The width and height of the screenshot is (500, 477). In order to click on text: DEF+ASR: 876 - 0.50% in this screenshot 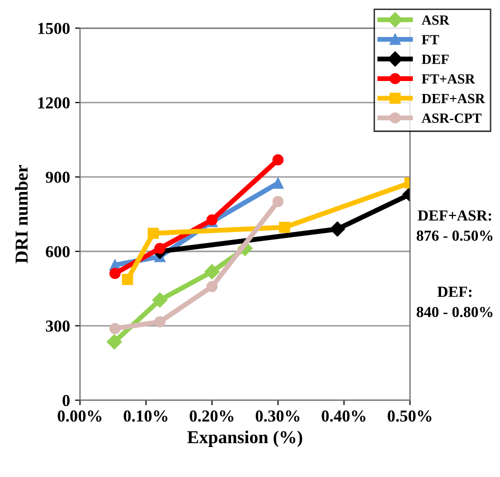, I will do `click(454, 225)`.